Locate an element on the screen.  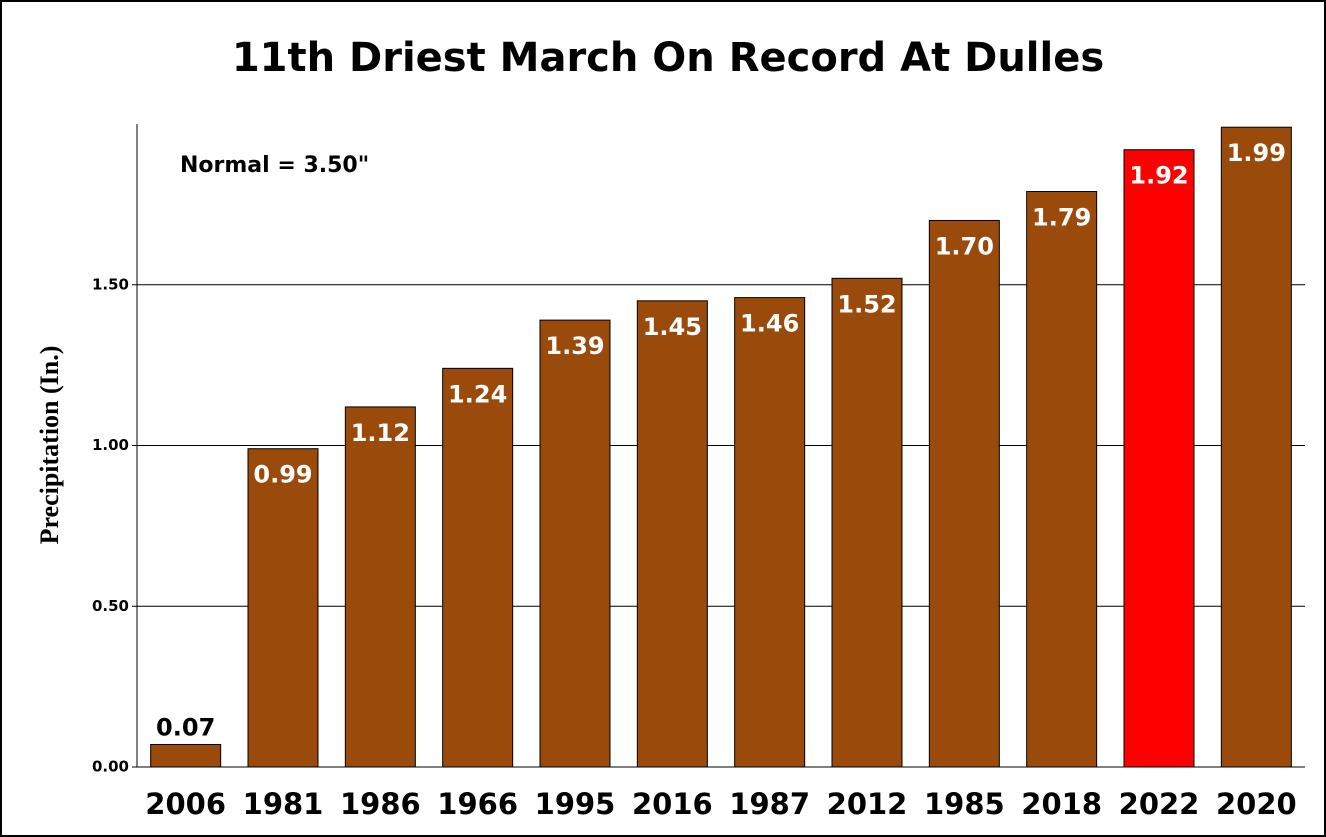
x-tick-label: 2022 is located at coordinates (1159, 804).